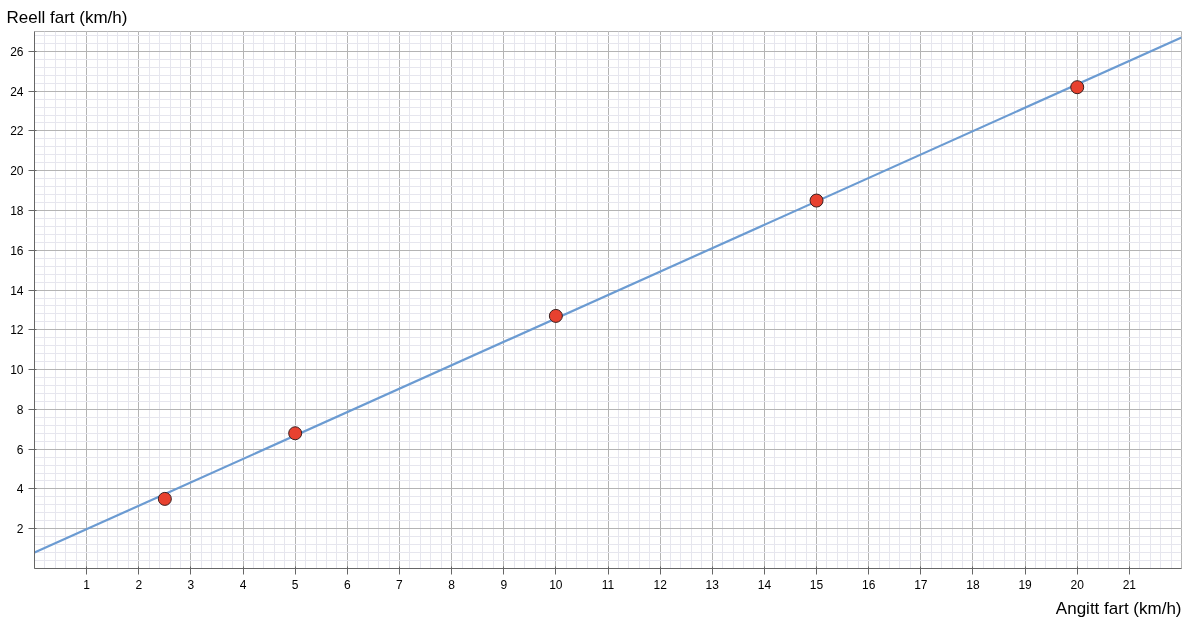 Image resolution: width=1200 pixels, height=626 pixels. What do you see at coordinates (17, 211) in the screenshot?
I see `y-tick-label: 18` at bounding box center [17, 211].